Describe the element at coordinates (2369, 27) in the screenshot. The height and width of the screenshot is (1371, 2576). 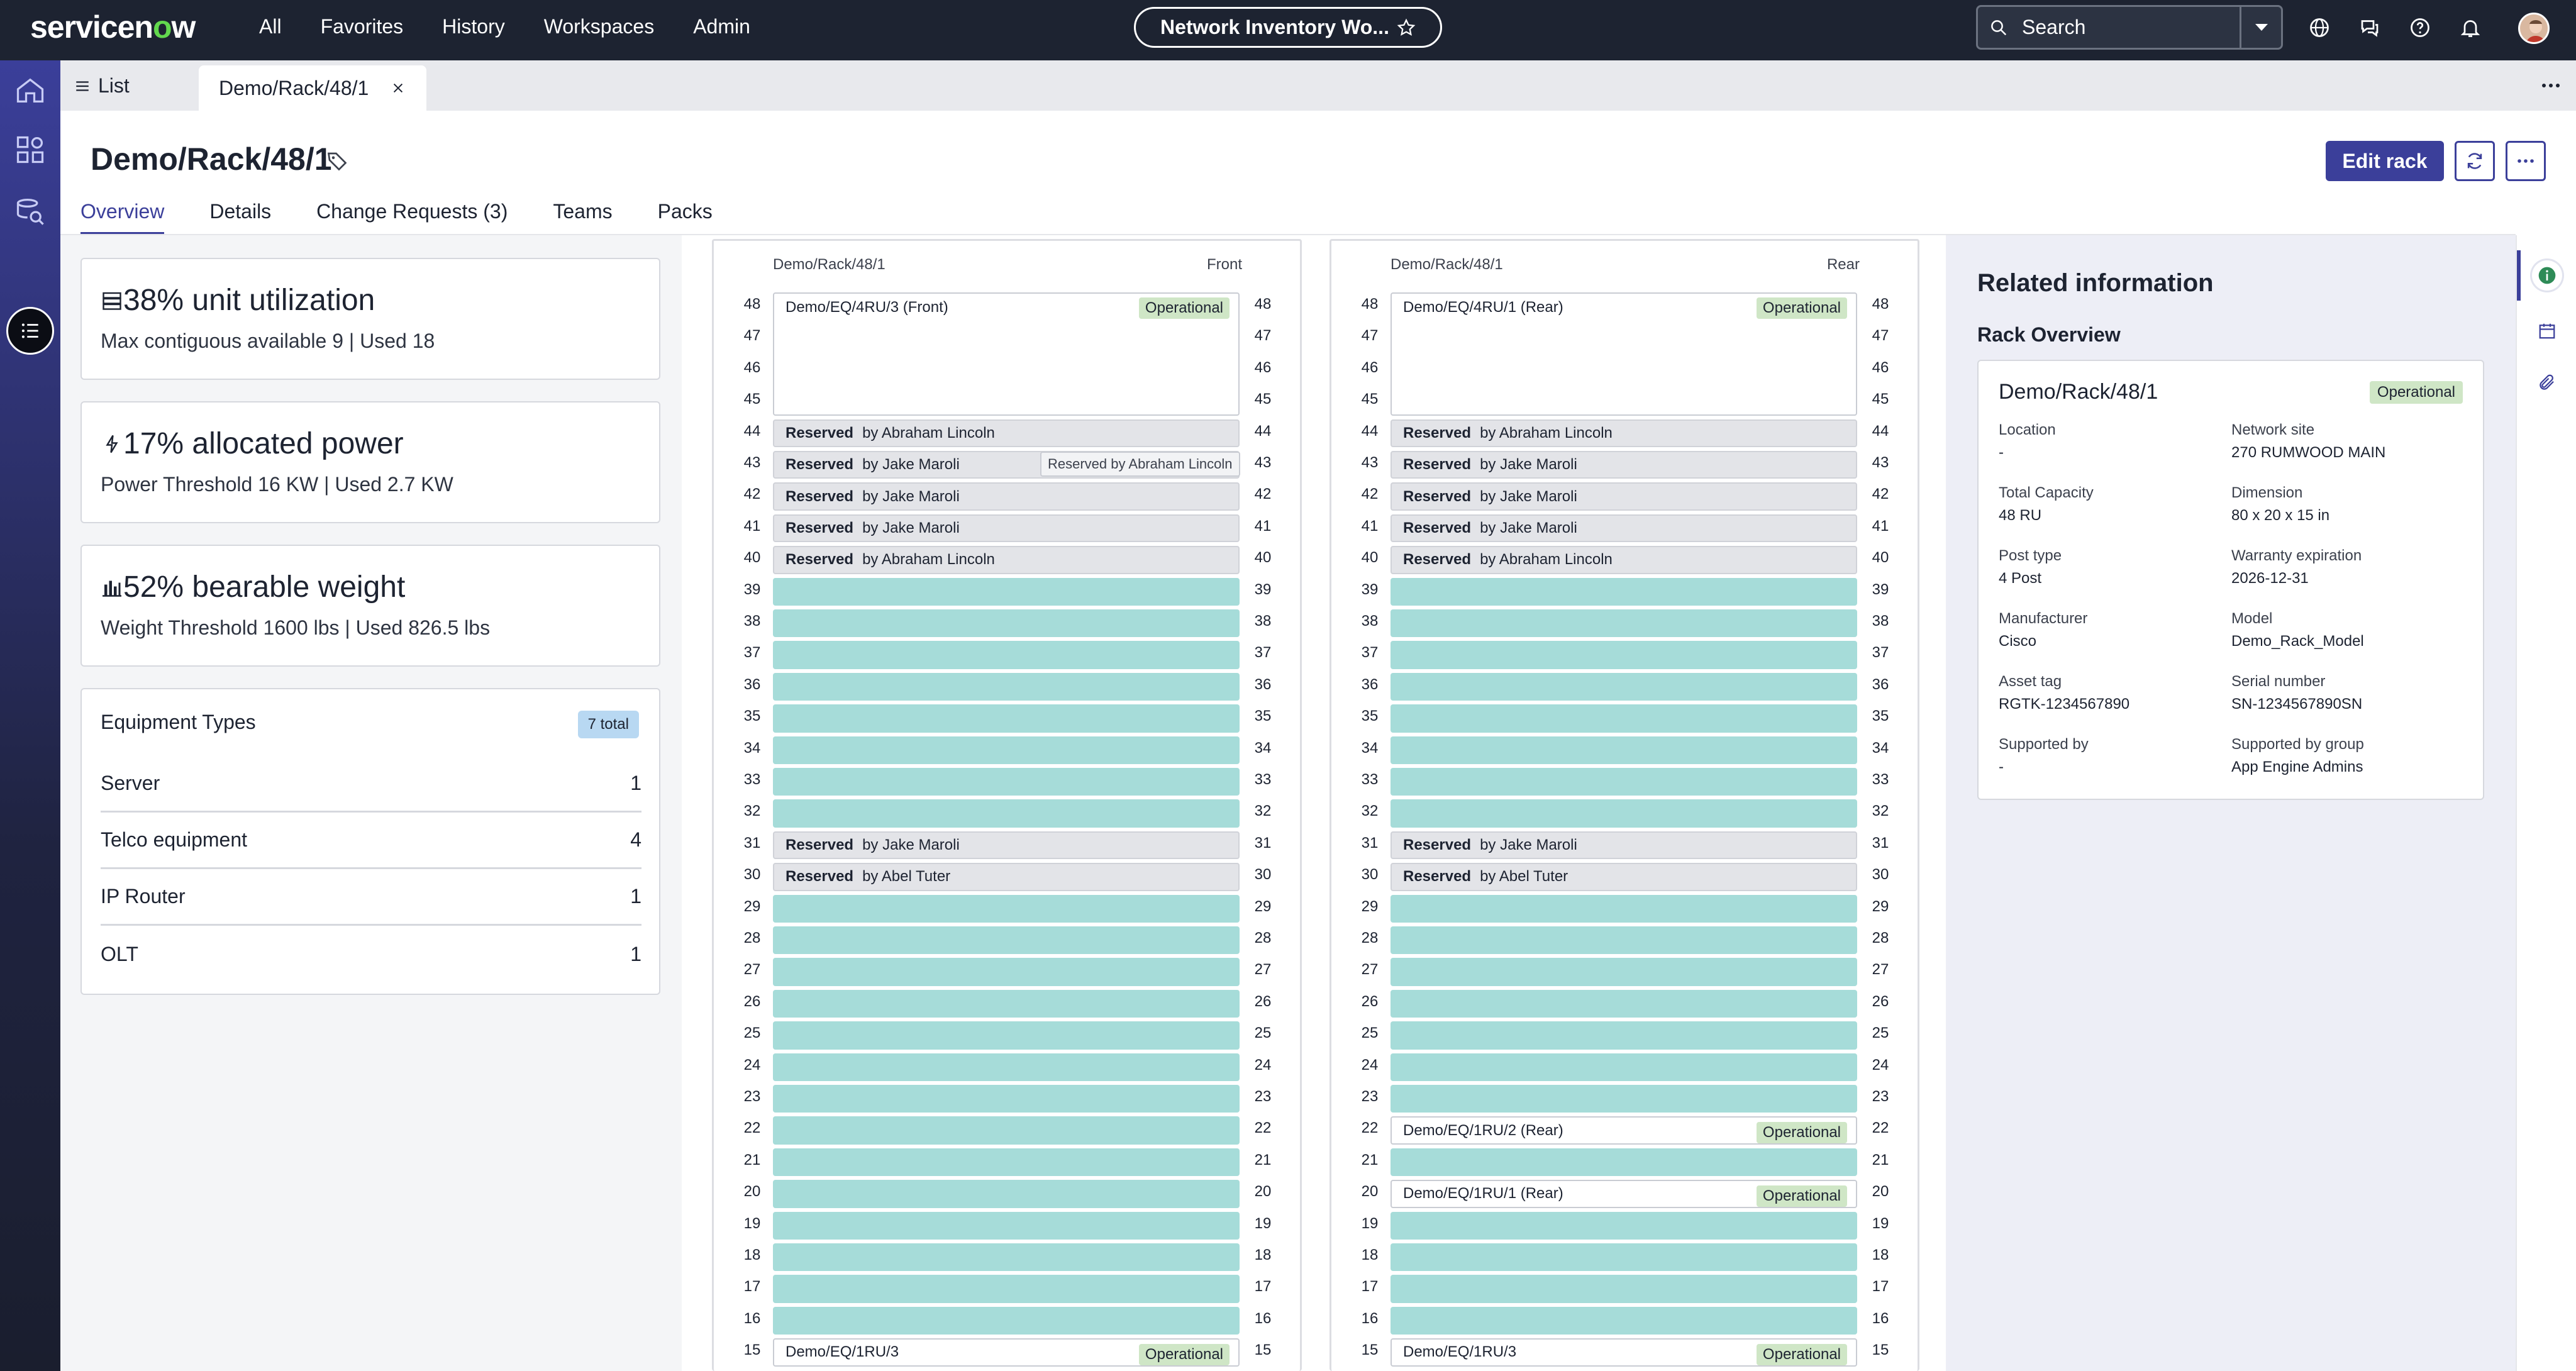
I see `chat-icon` at that location.